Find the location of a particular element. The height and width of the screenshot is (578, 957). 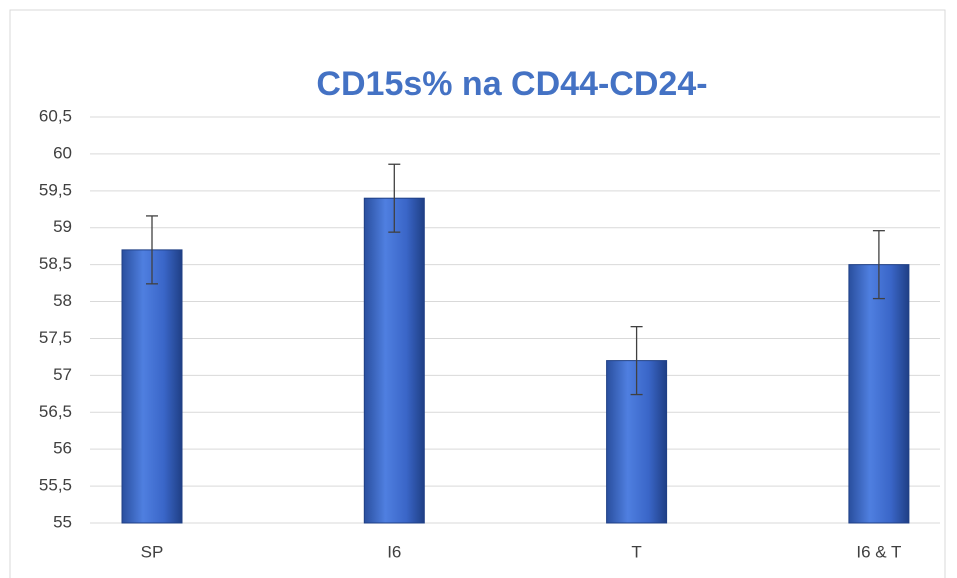

y-tick-label: 59 is located at coordinates (62, 226).